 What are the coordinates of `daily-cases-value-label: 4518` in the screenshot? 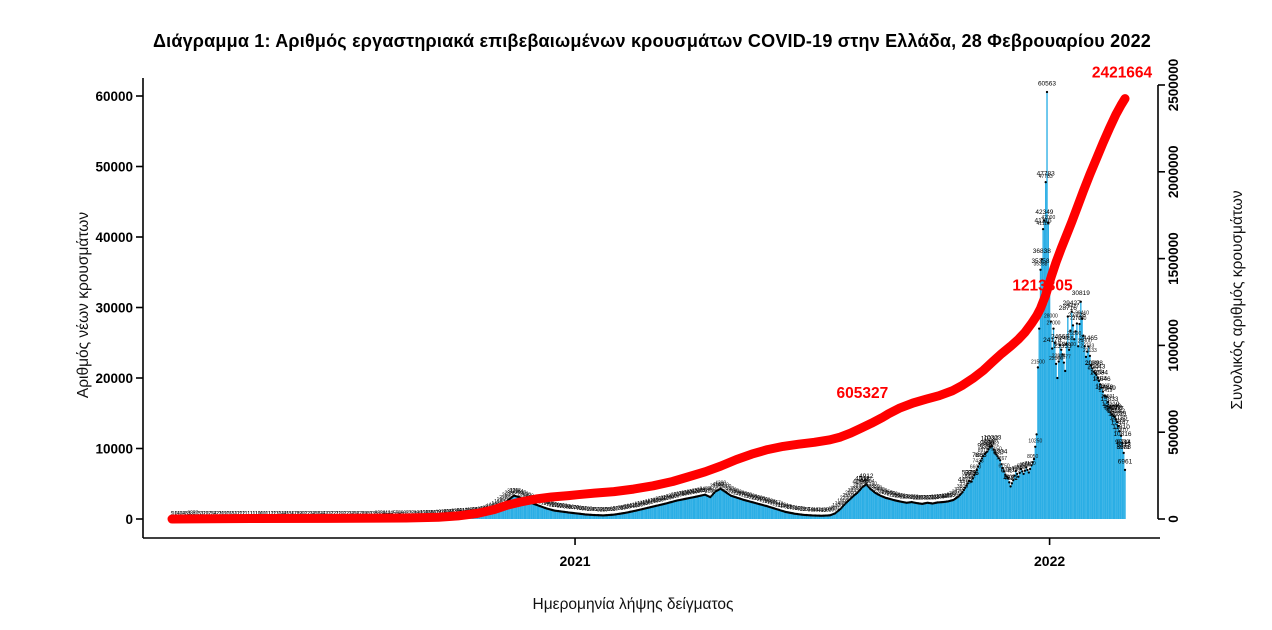 It's located at (862, 479).